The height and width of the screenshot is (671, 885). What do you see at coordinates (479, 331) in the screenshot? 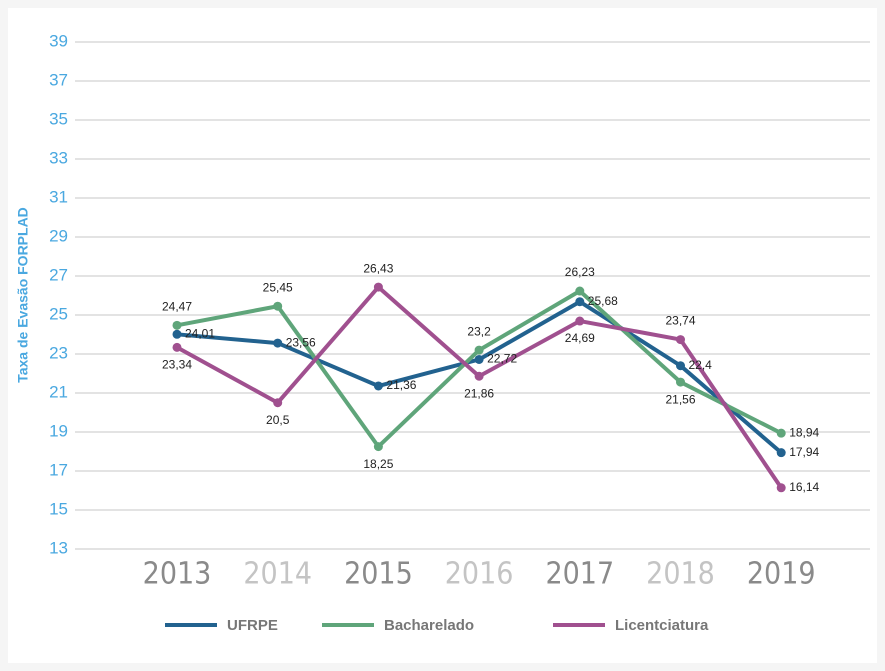
I see `data-label: 23,2` at bounding box center [479, 331].